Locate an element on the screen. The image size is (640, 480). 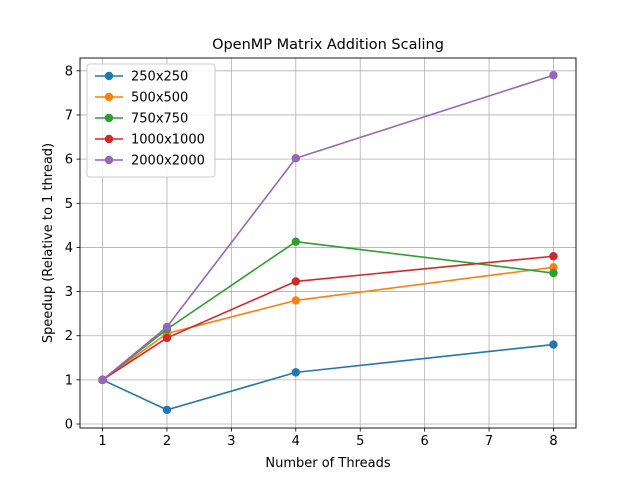
legend-entry: 1000x1000 is located at coordinates (150, 140).